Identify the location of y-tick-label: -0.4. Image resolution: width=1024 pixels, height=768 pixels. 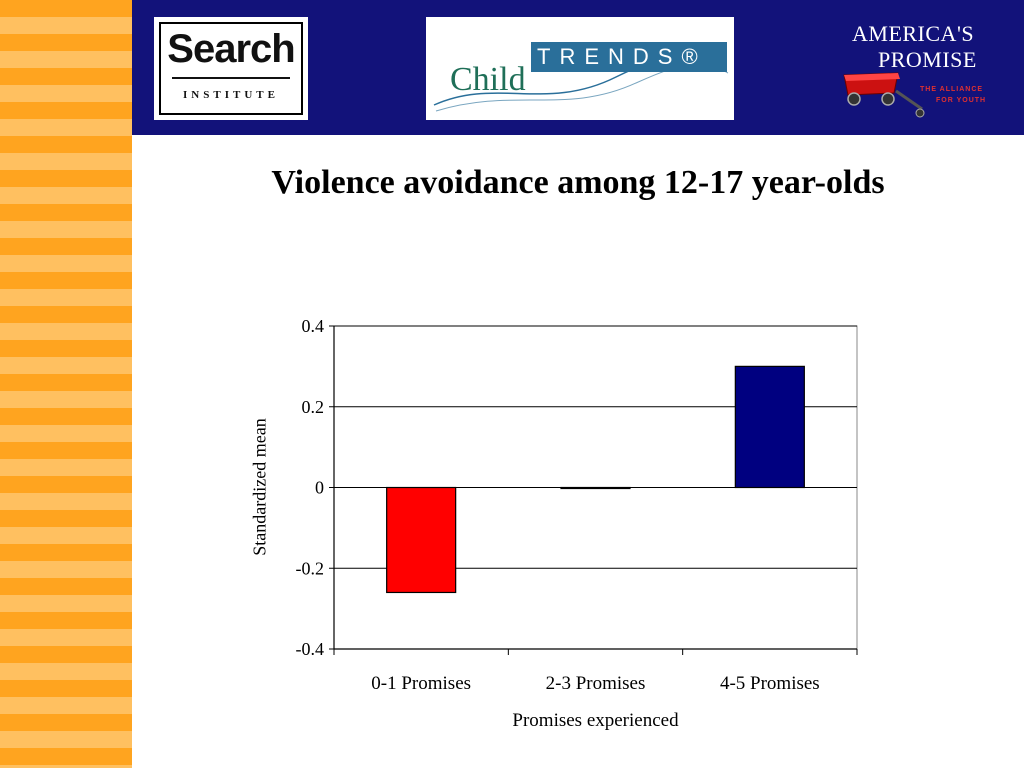
(310, 649).